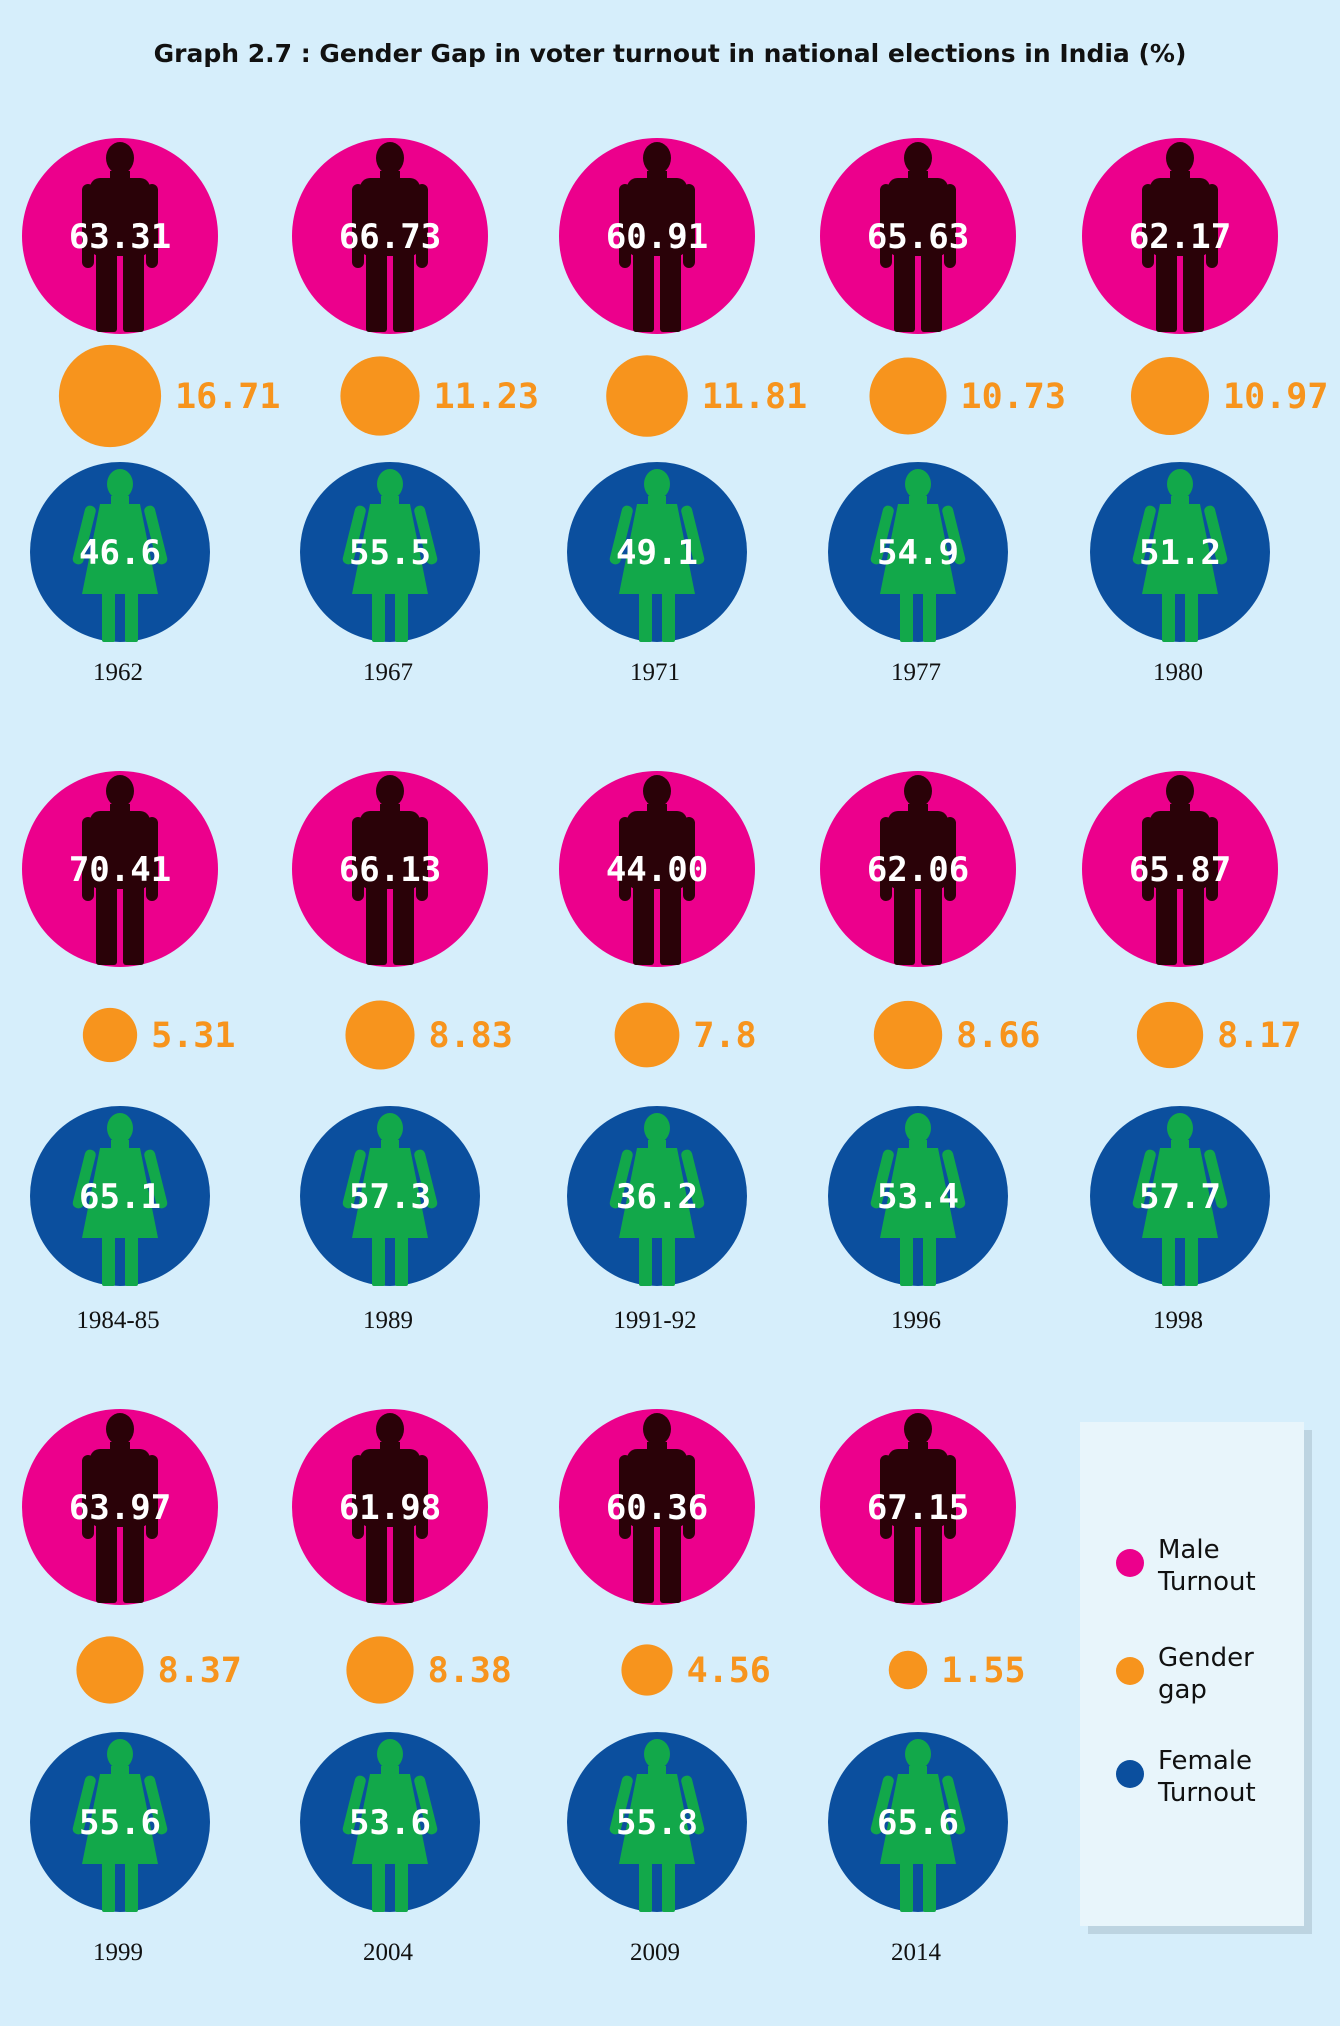 The image size is (1340, 2026). I want to click on year-label: 1984-85, so click(117, 1320).